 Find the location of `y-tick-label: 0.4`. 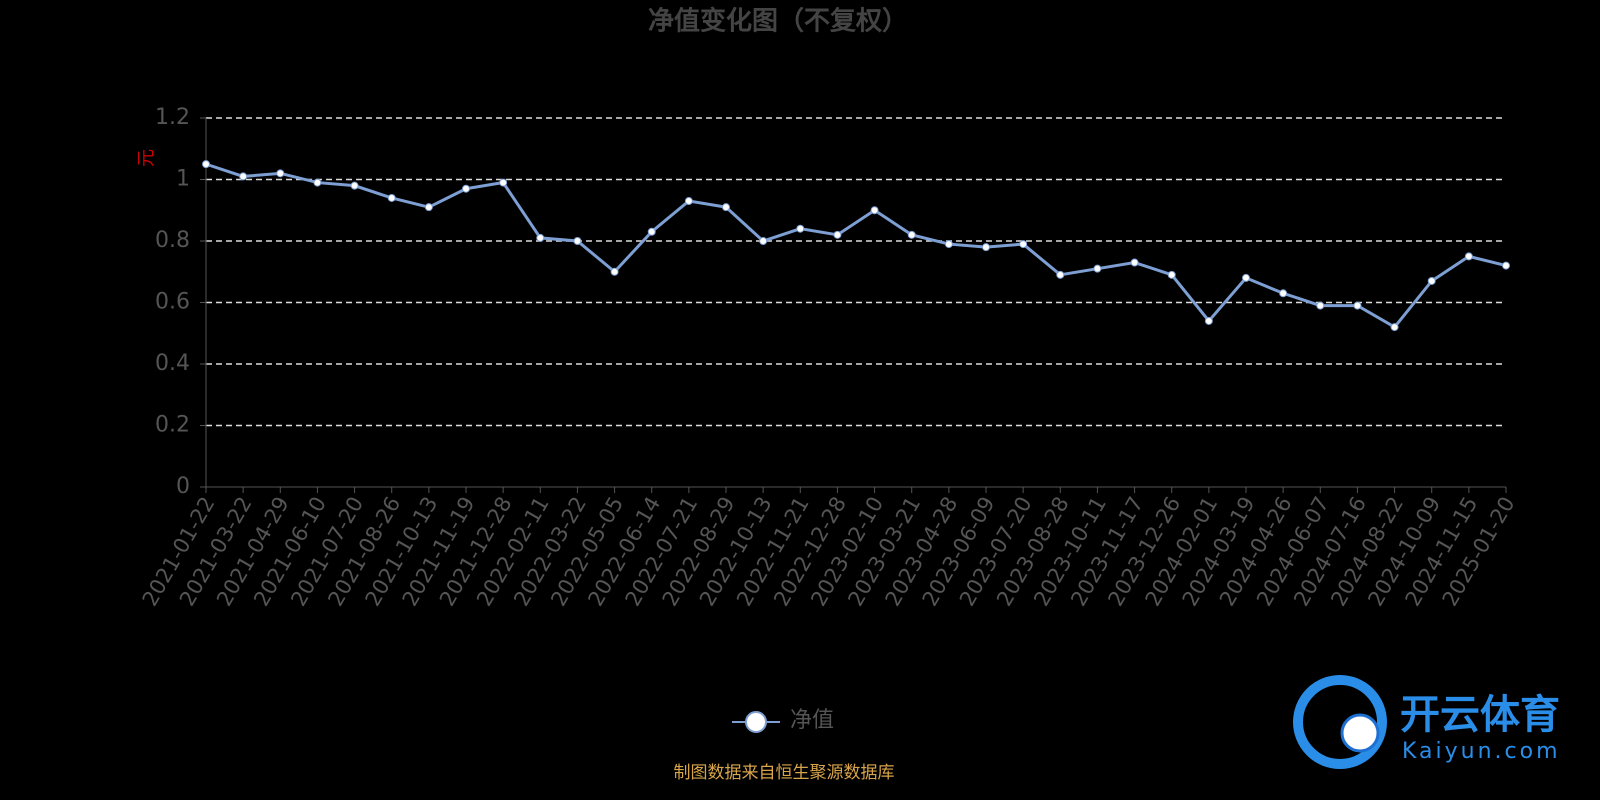

y-tick-label: 0.4 is located at coordinates (172, 363).